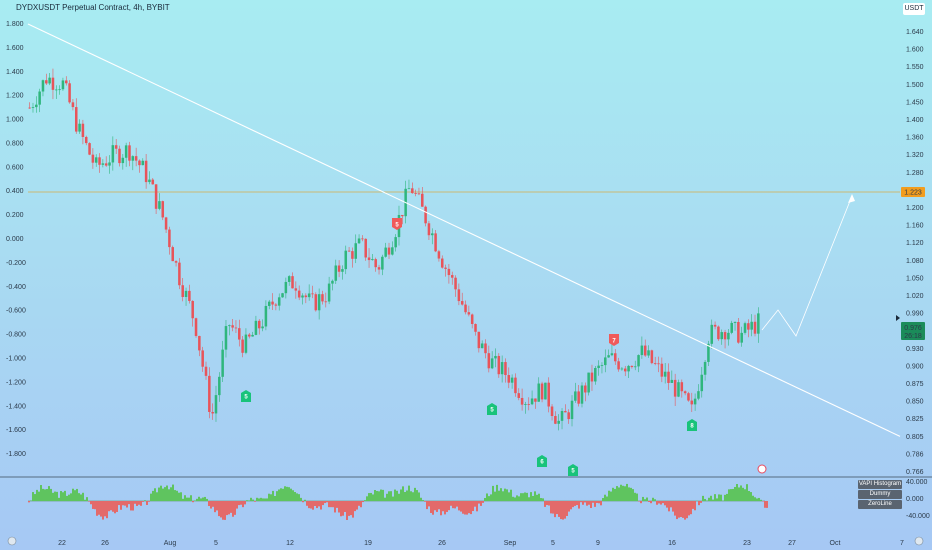  I want to click on sell-signal-marker, so click(397, 224).